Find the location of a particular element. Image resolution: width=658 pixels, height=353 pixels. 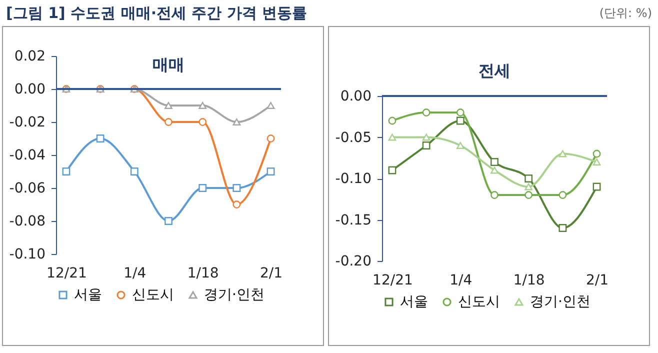

y-tick-label: -0.08 is located at coordinates (27, 222).